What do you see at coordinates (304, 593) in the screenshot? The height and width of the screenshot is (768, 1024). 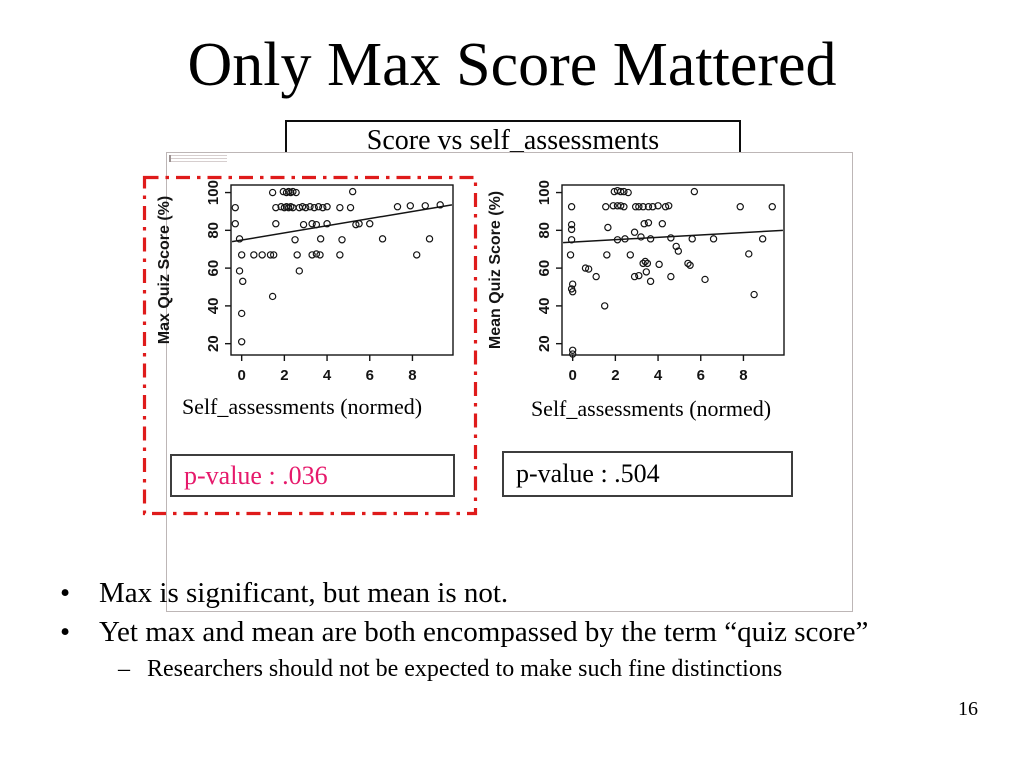 I see `bullet-text-1: Max is significant, but mean is not.` at bounding box center [304, 593].